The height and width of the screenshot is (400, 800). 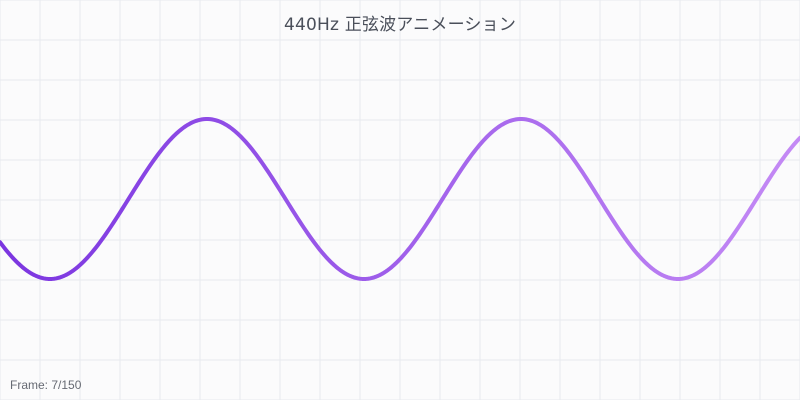 What do you see at coordinates (46, 385) in the screenshot?
I see `frame-counter: Frame: 7/150` at bounding box center [46, 385].